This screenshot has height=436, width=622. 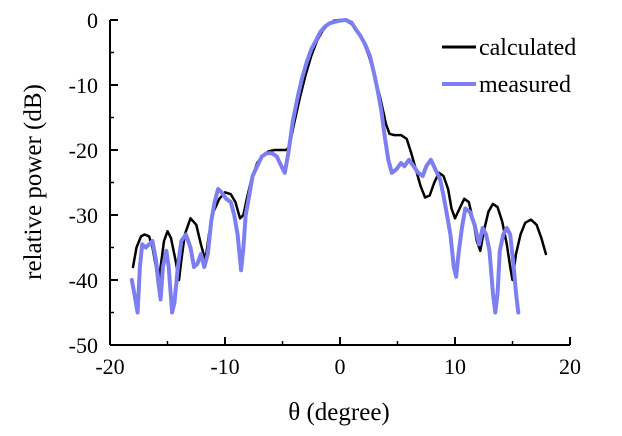 I want to click on x-tick-label: -20, so click(x=109, y=366).